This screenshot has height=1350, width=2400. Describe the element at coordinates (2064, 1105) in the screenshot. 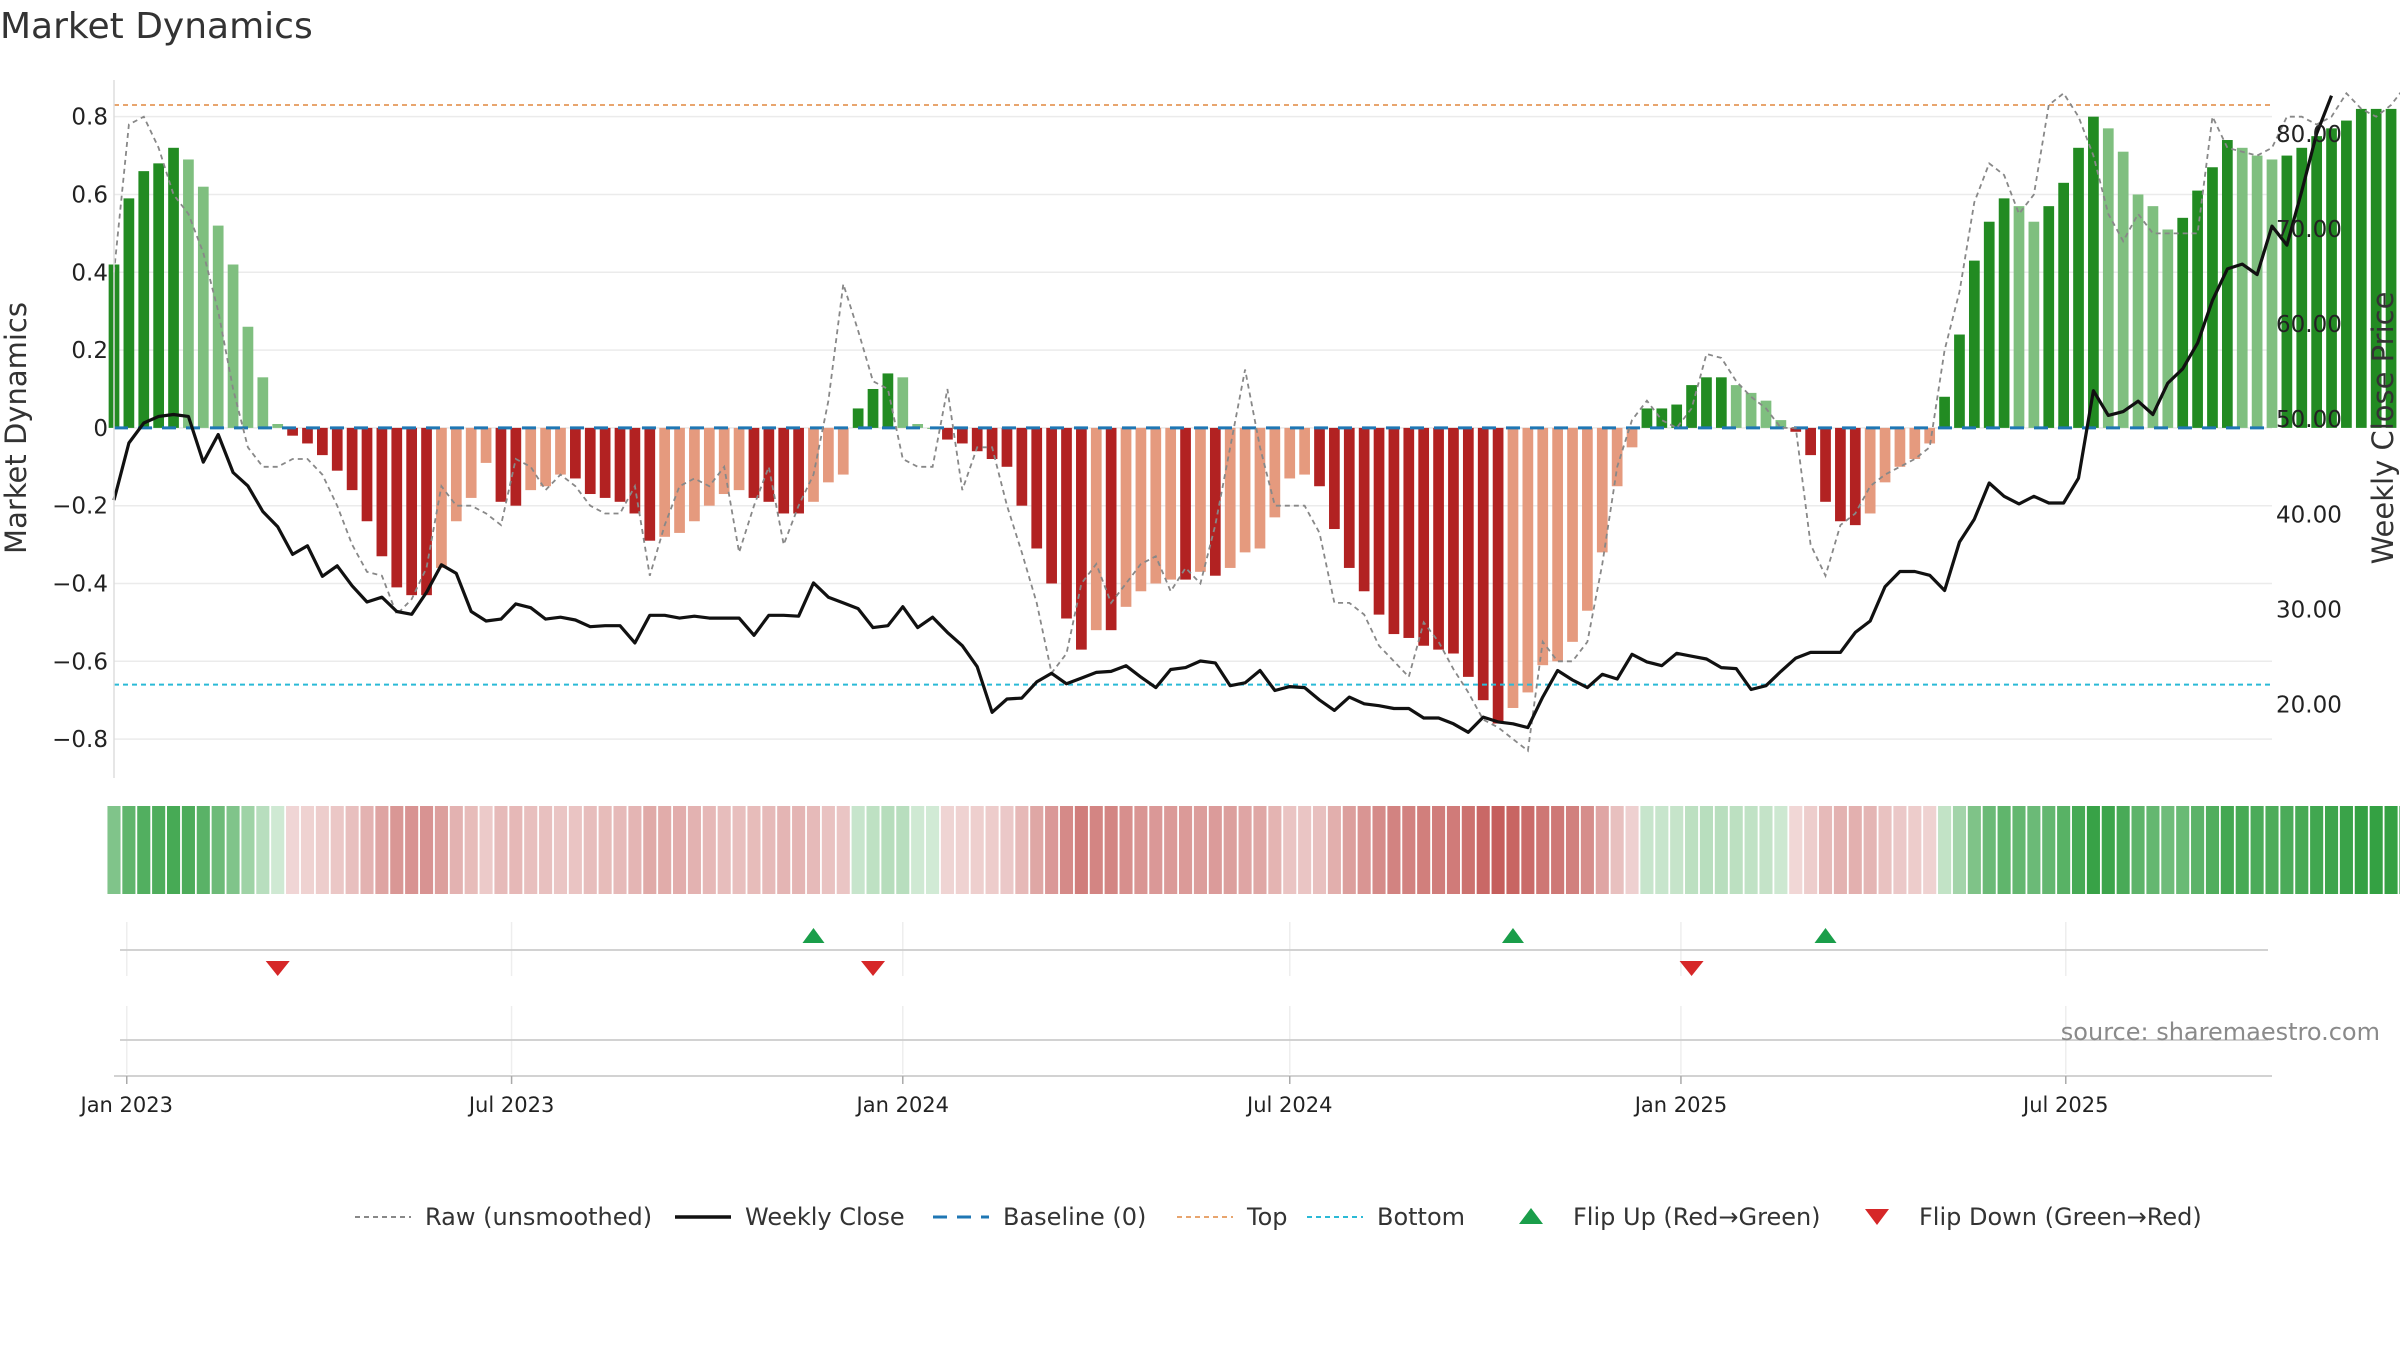

I see `x-tick-label: Jul 2025` at that location.